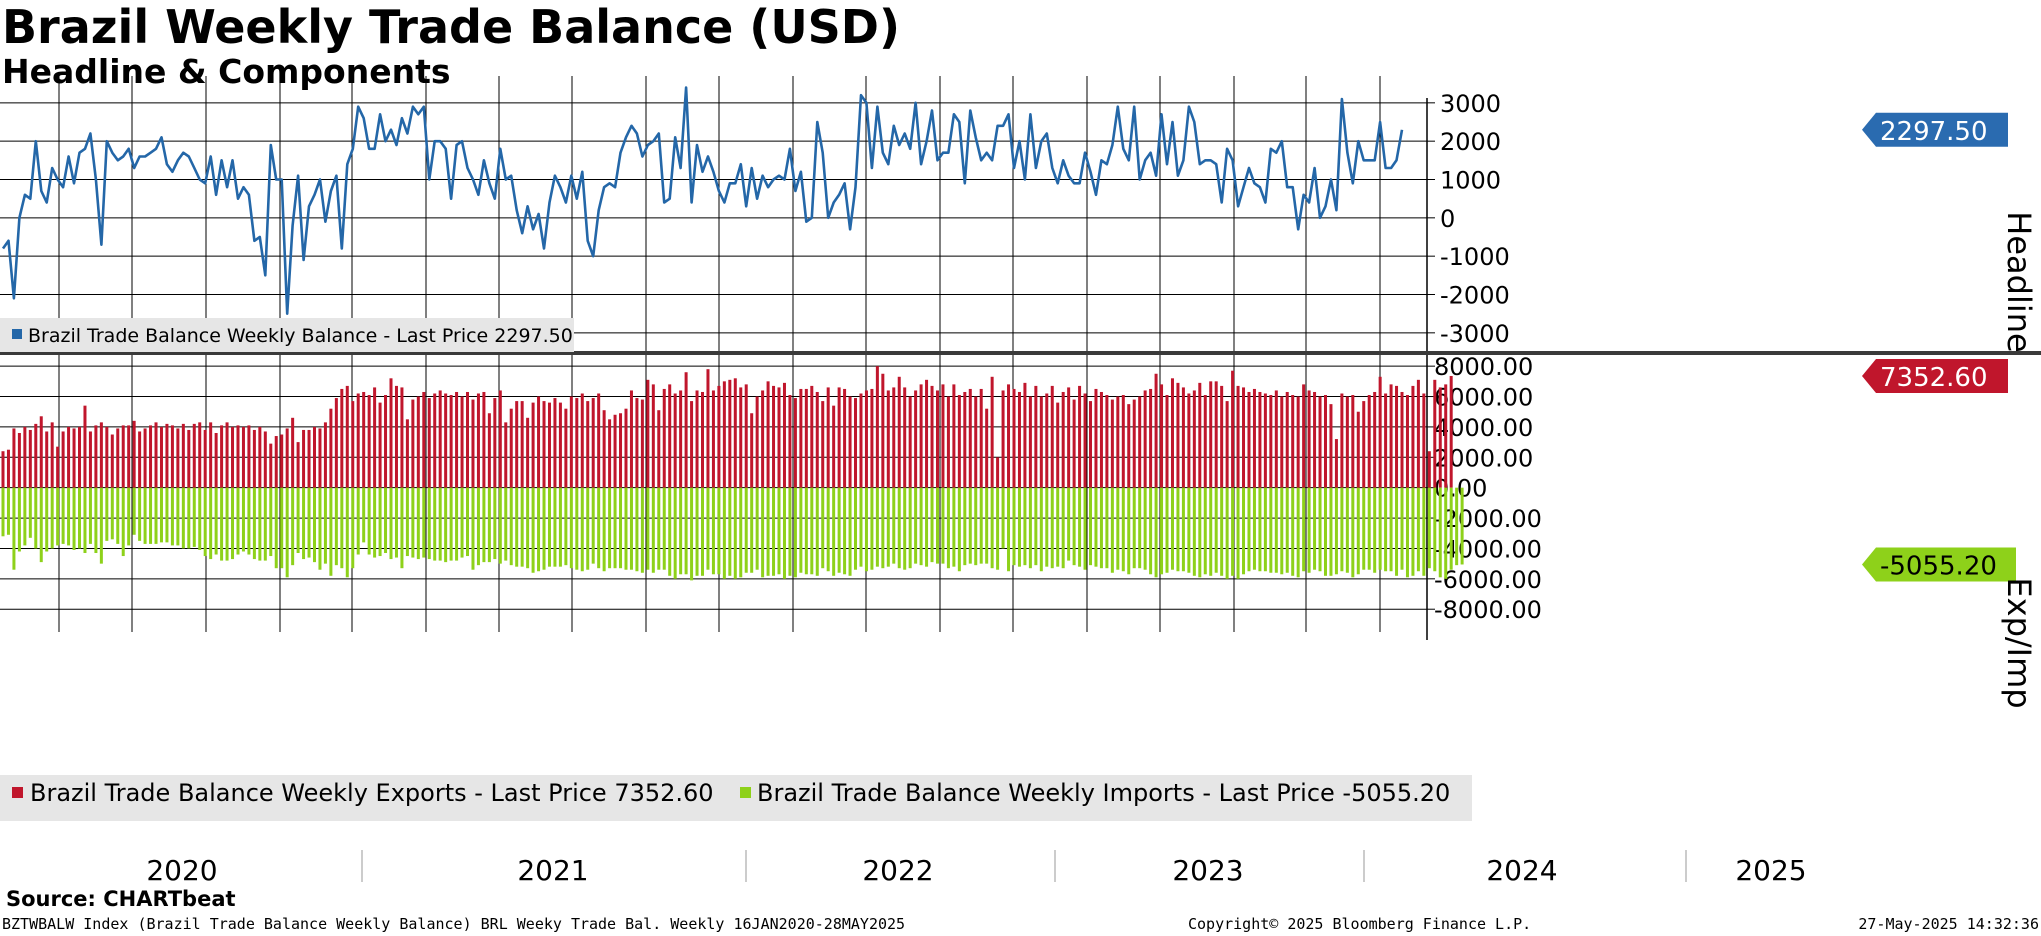  I want to click on last-price-headline-tag, so click(1935, 129).